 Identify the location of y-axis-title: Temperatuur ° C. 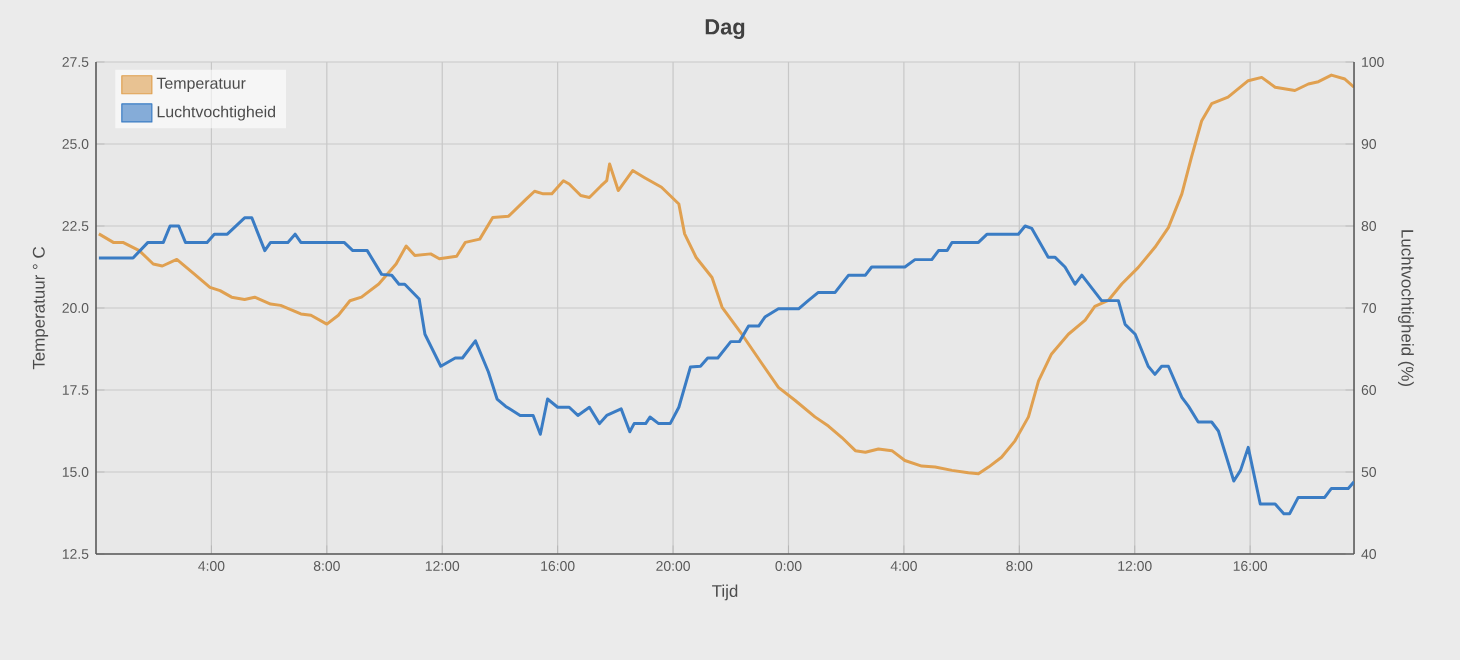
(40, 308).